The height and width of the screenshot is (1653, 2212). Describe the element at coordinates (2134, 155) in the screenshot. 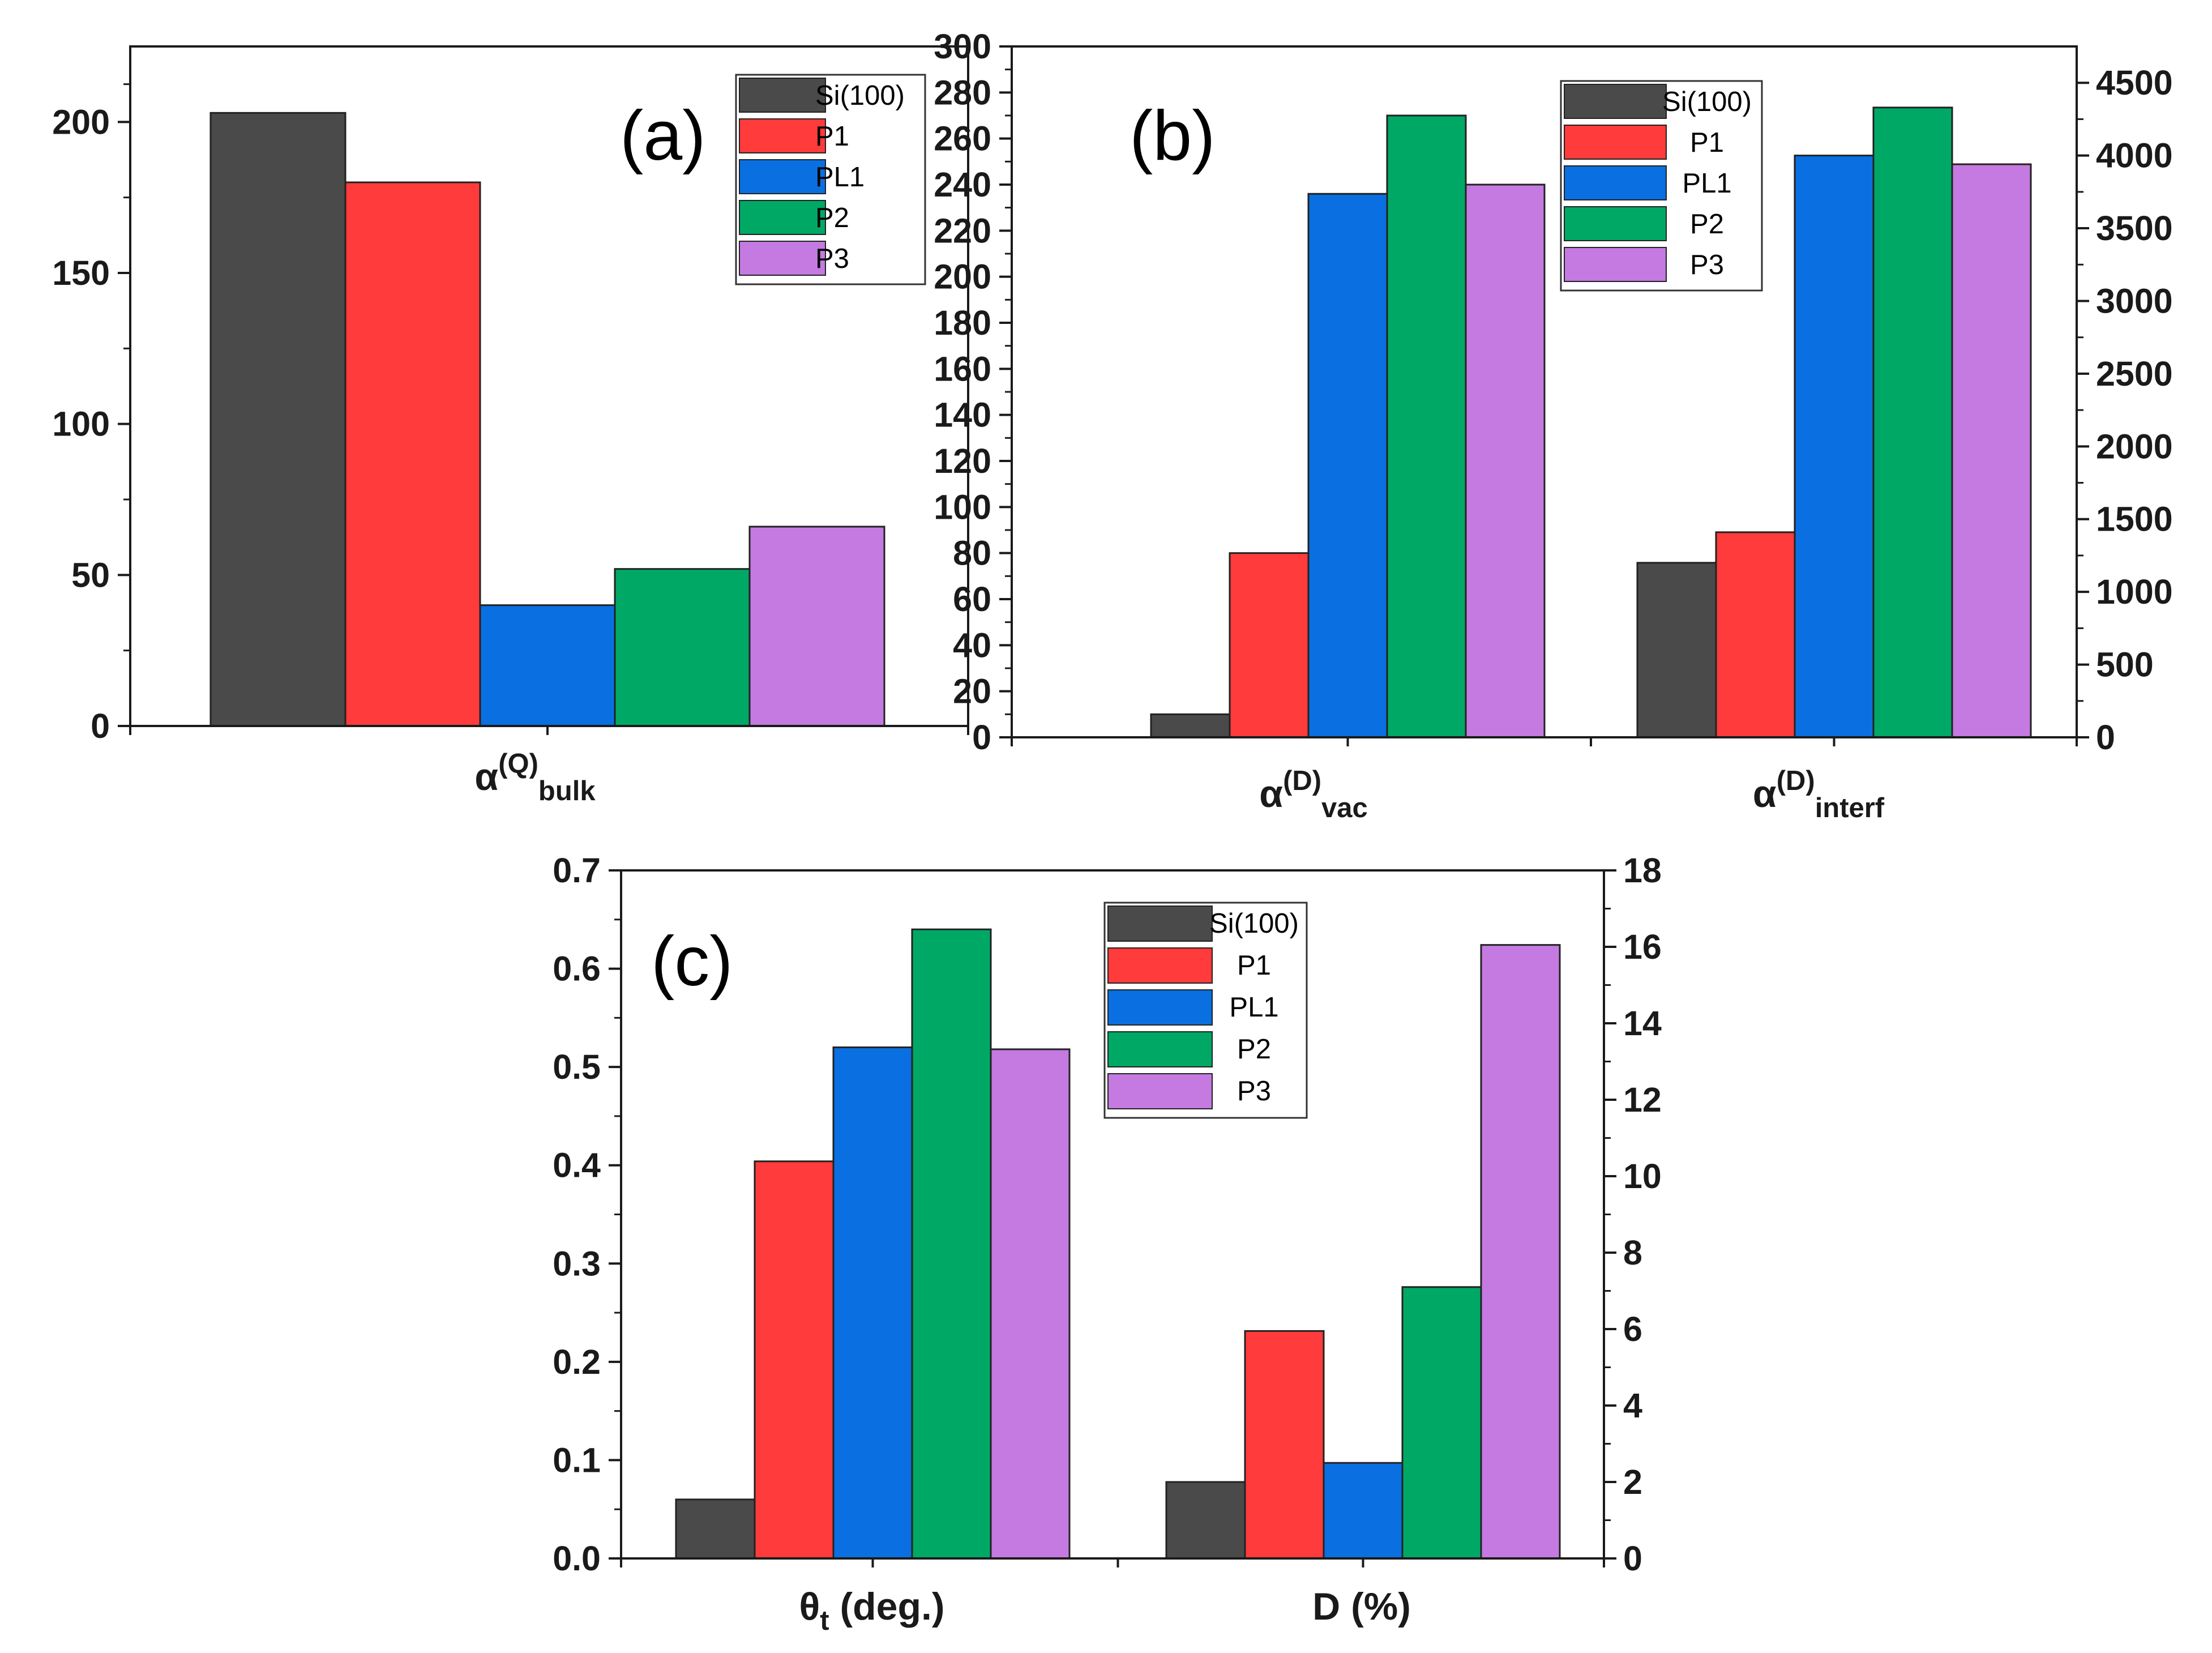

I see `y-right-tick-label: 4000` at that location.